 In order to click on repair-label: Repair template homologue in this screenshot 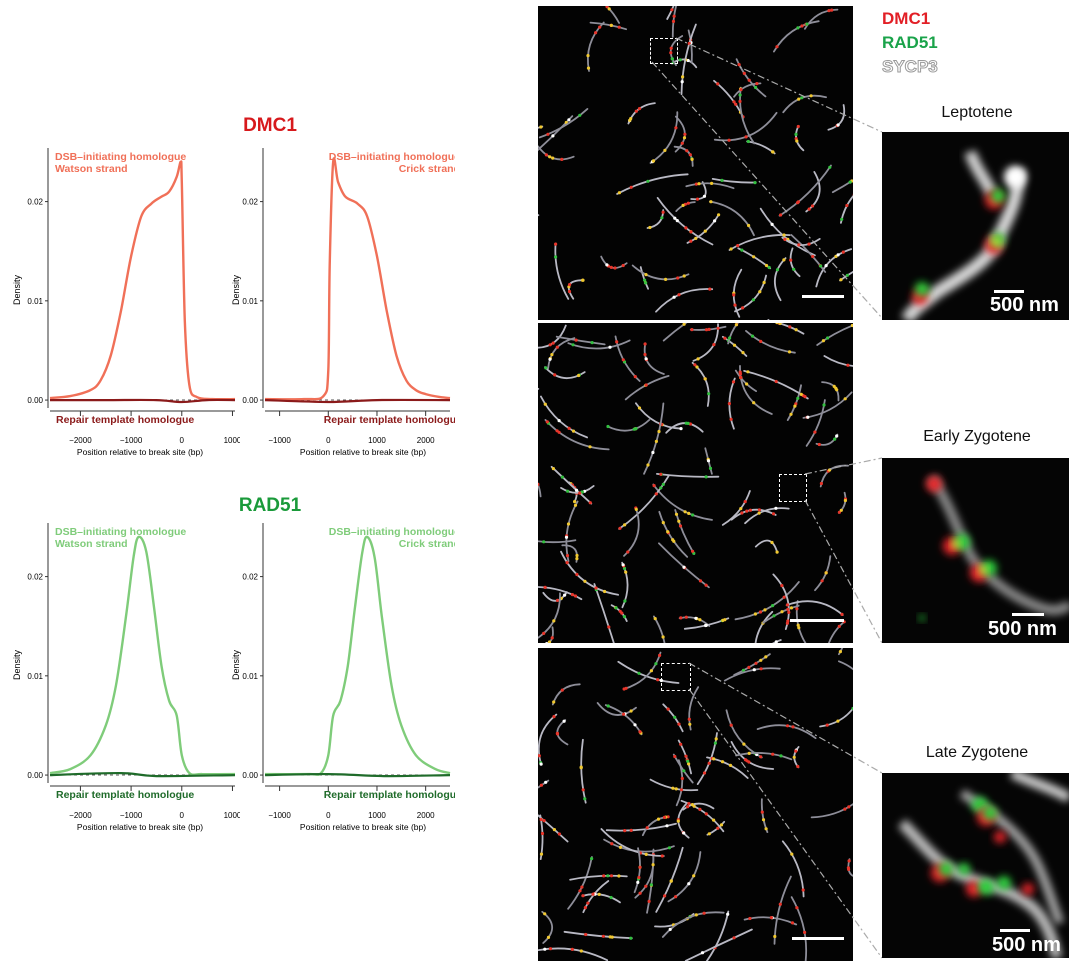, I will do `click(125, 420)`.